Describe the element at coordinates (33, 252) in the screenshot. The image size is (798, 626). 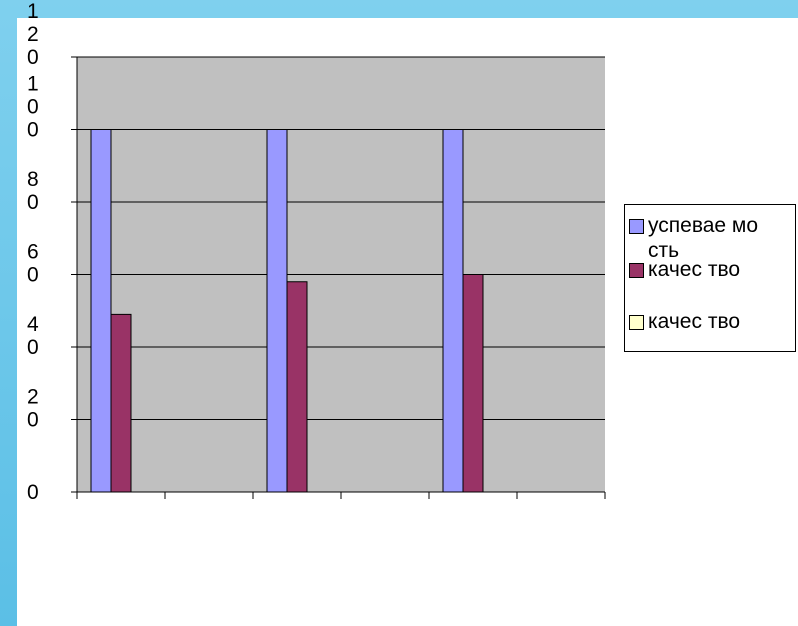
I see `y-tick-labels: 0 2 0 4 0 6 0 8 0 1 0 0 1 2 0` at that location.